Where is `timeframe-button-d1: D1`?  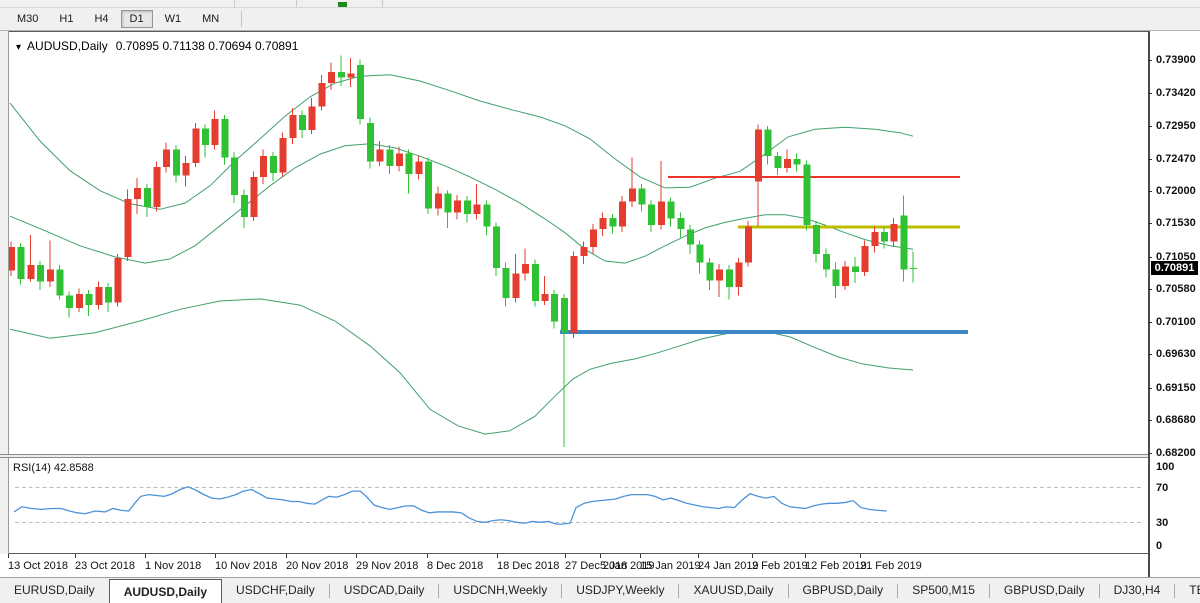 timeframe-button-d1: D1 is located at coordinates (136, 19).